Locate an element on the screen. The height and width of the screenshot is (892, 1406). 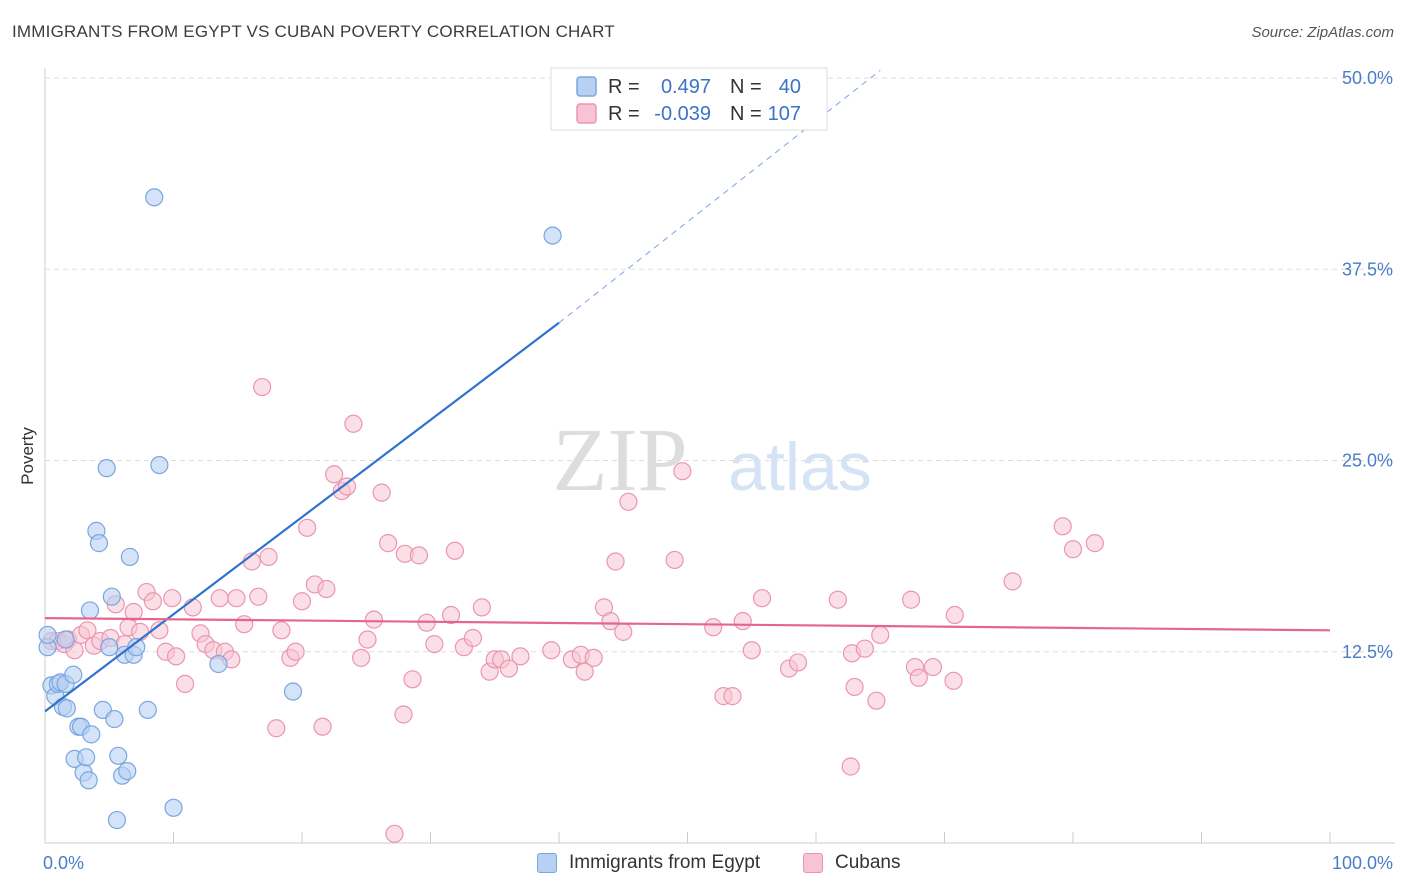
y-axis-title: Poverty is located at coordinates (27, 456).